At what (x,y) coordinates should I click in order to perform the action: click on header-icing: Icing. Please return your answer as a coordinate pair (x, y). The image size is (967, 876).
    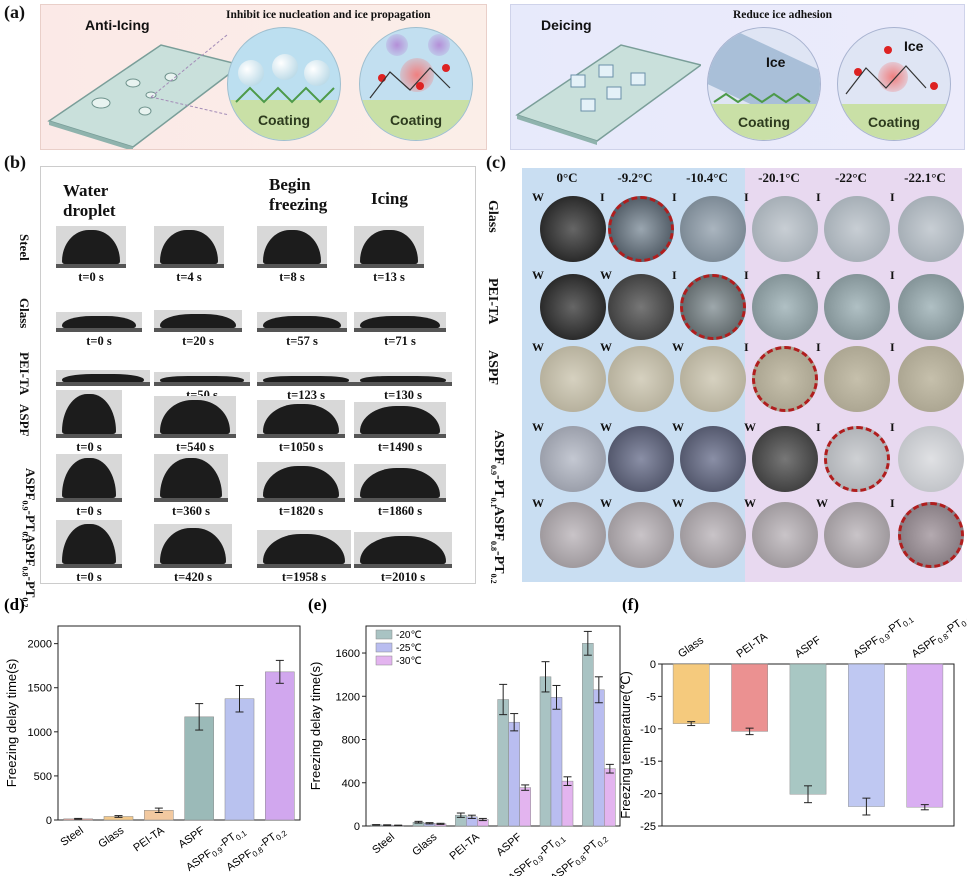
    Looking at the image, I should click on (389, 198).